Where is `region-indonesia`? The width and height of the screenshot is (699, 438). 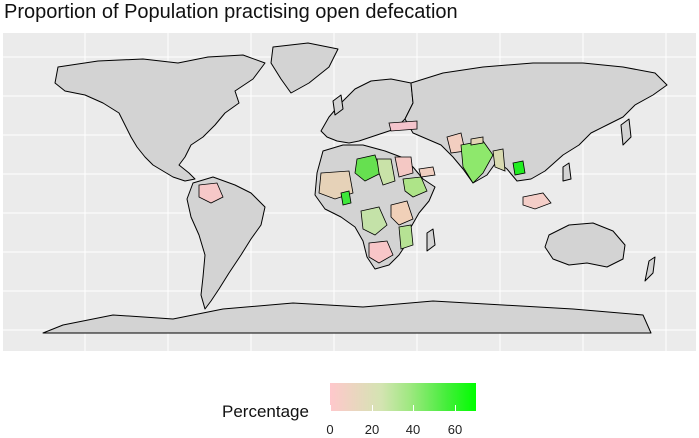
region-indonesia is located at coordinates (537, 201).